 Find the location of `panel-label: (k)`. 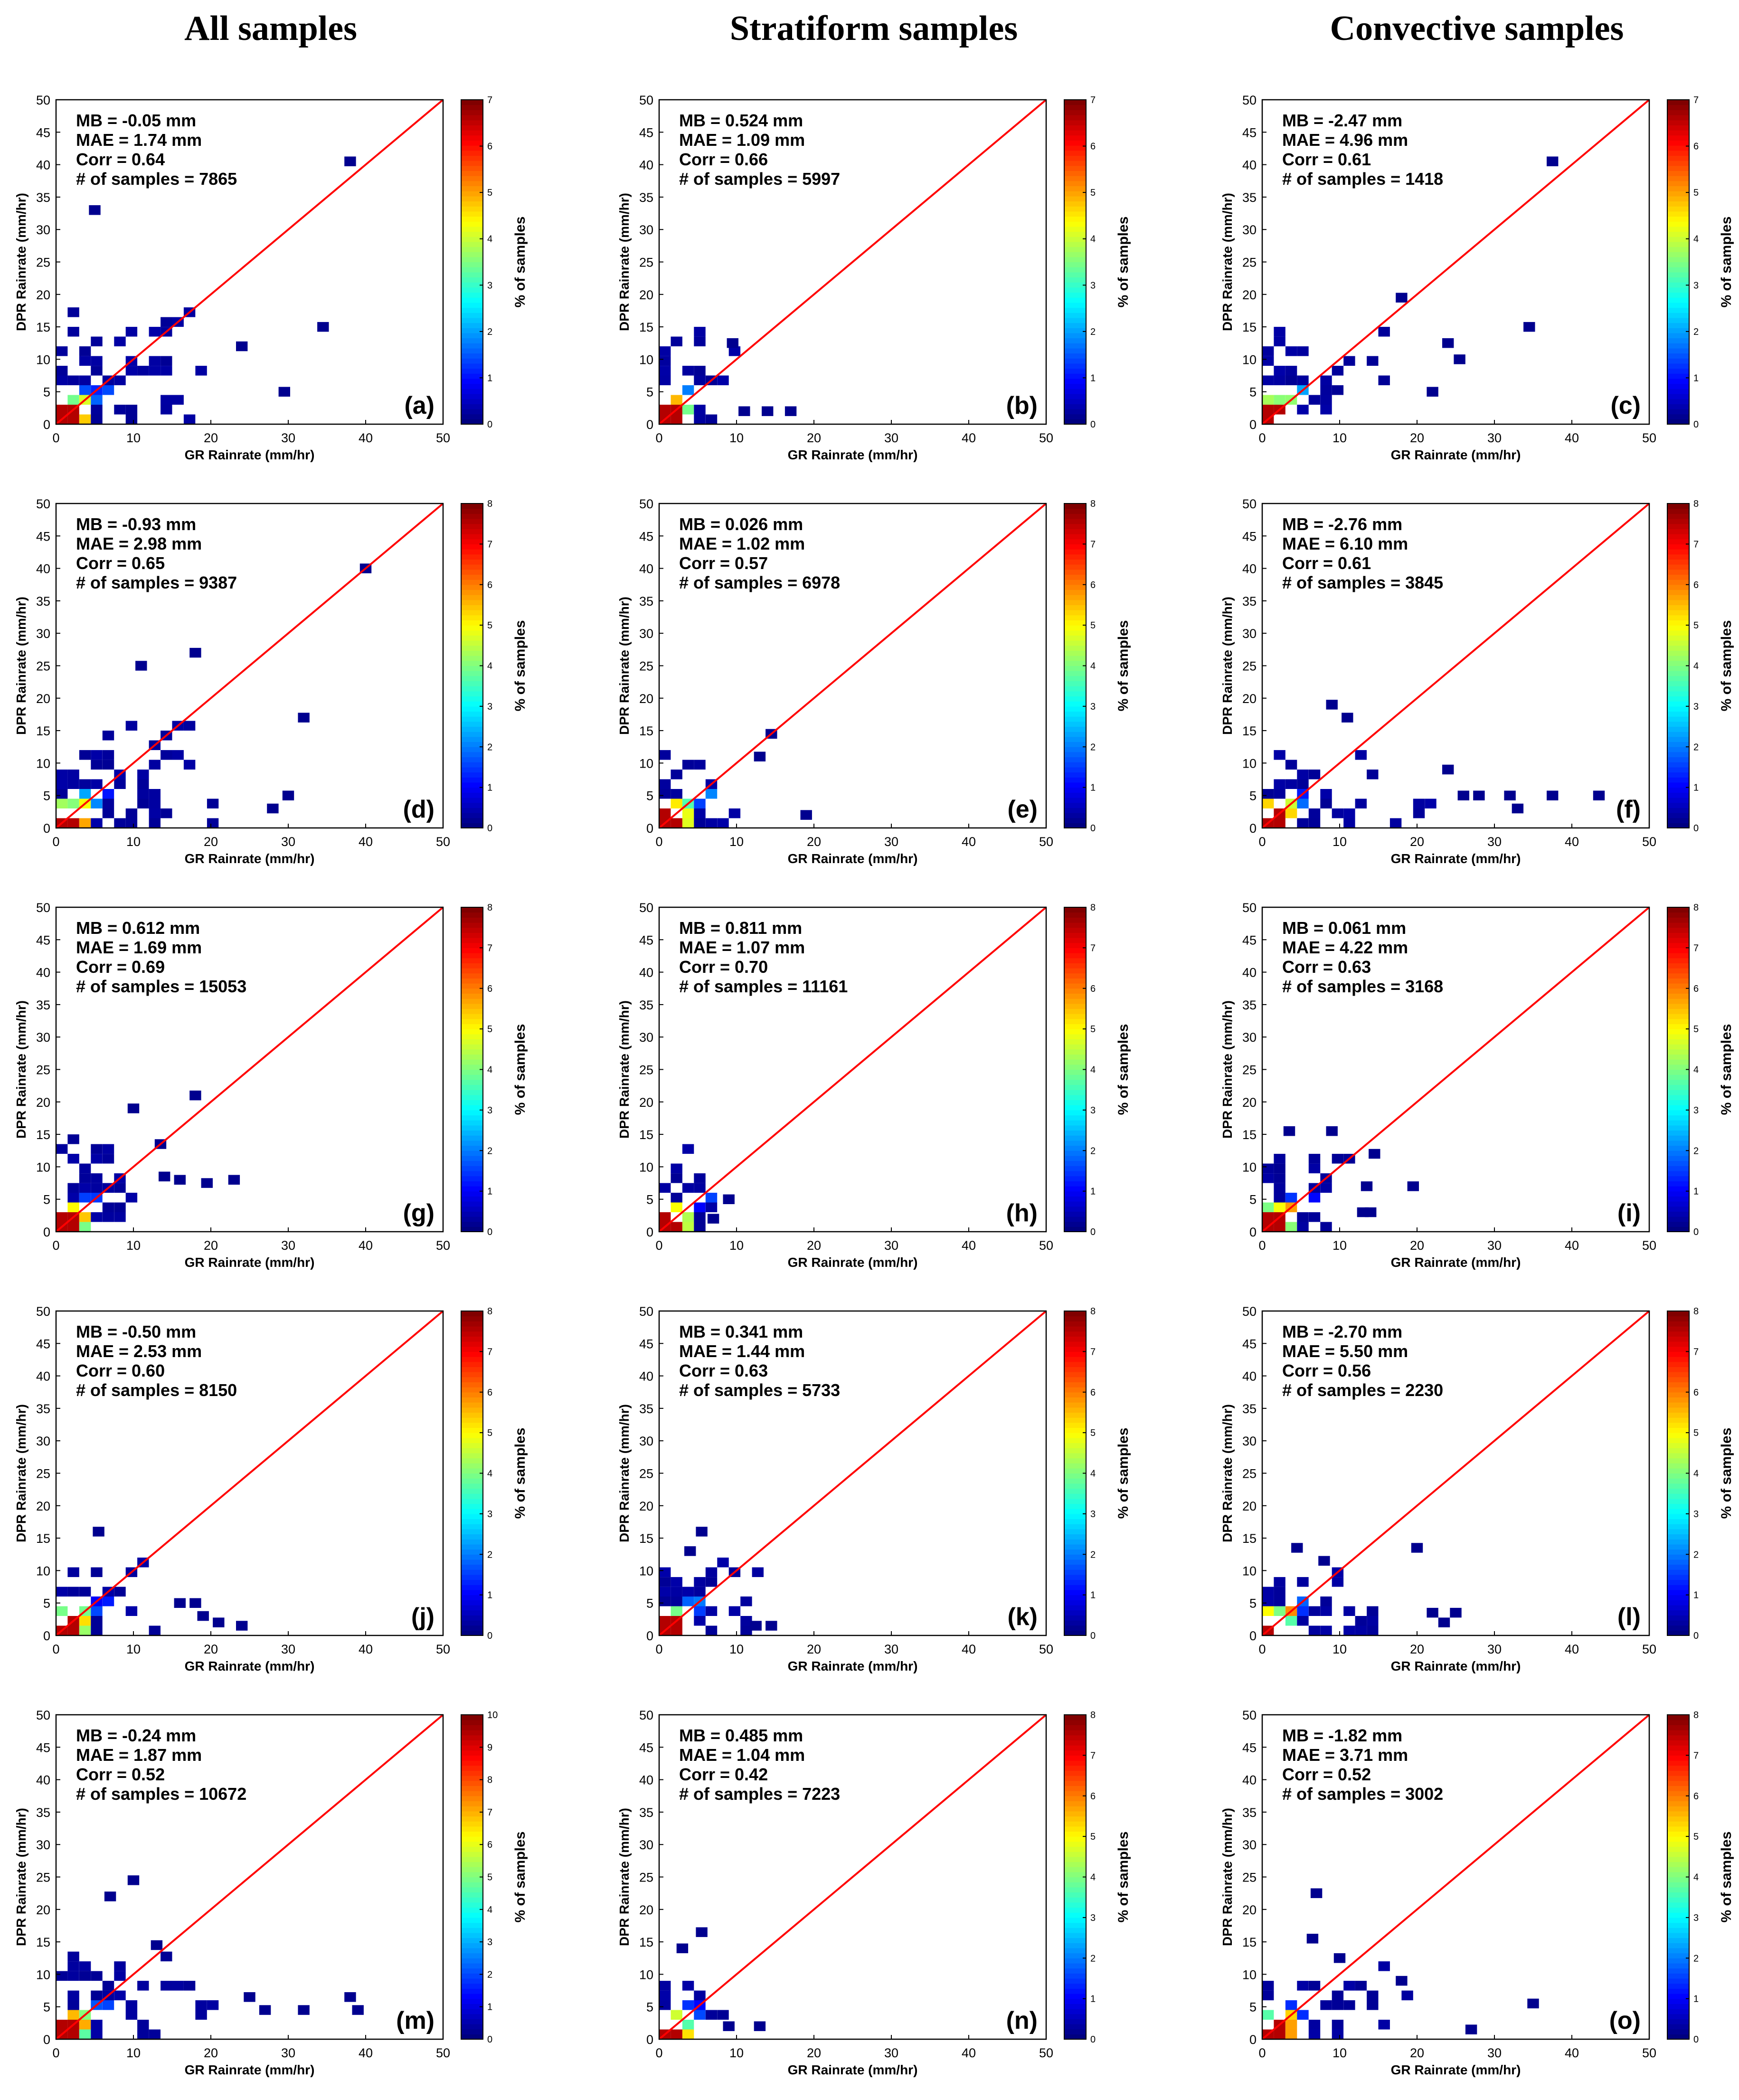

panel-label: (k) is located at coordinates (1022, 1617).